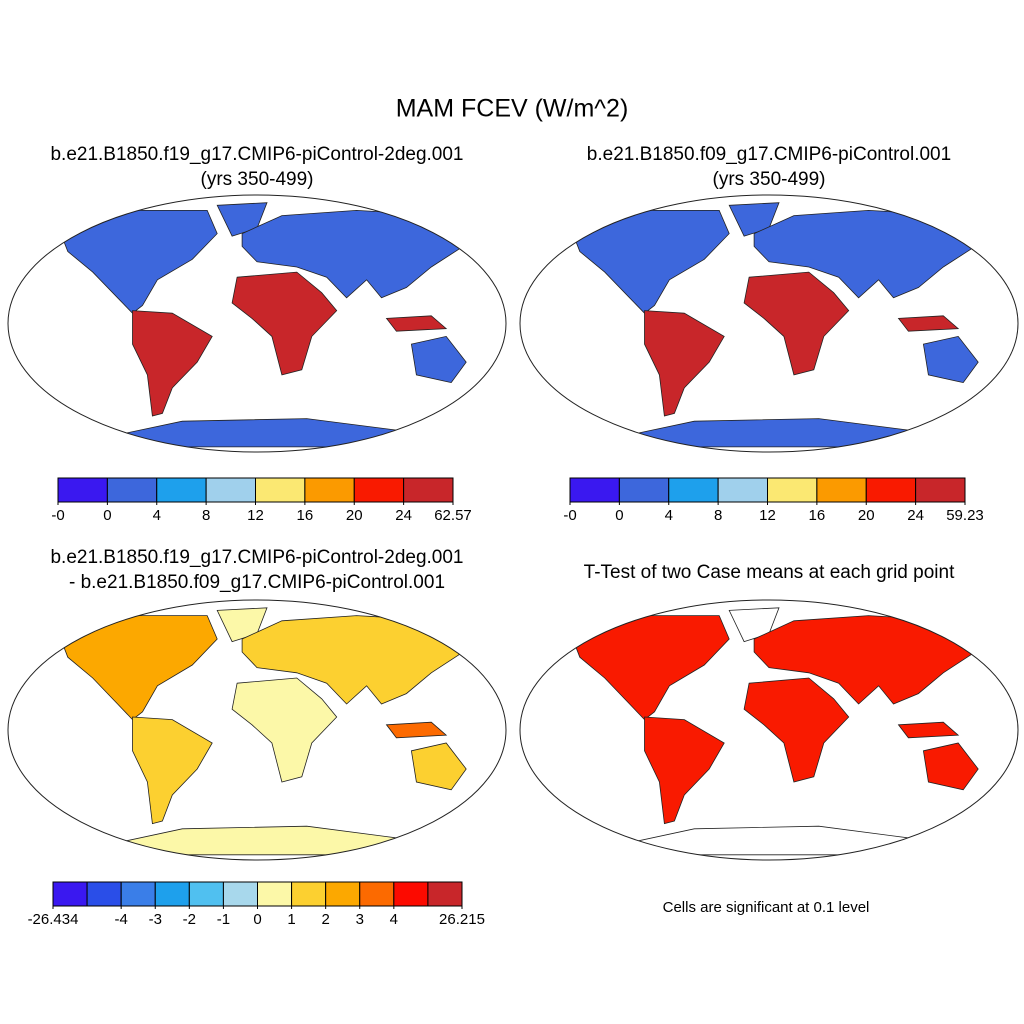 Image resolution: width=1024 pixels, height=1024 pixels. I want to click on figure-title: MAM FCEV (W/m^2), so click(512, 109).